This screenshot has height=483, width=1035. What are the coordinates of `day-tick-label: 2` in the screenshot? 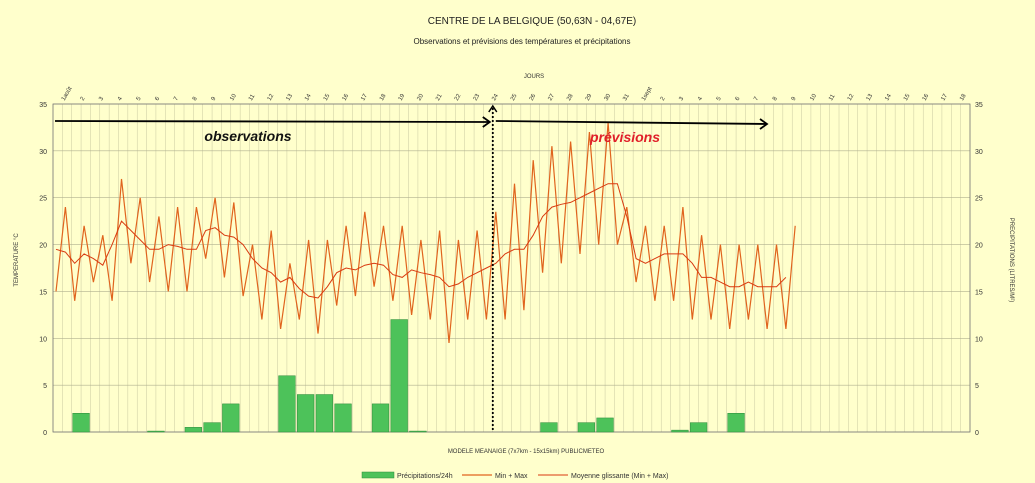 It's located at (663, 99).